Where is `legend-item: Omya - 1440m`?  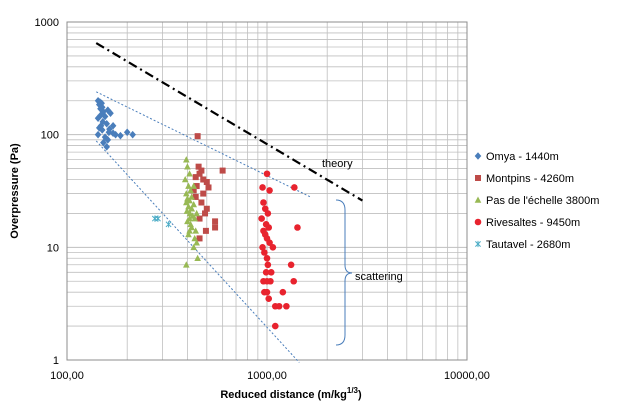
legend-item: Omya - 1440m is located at coordinates (516, 157).